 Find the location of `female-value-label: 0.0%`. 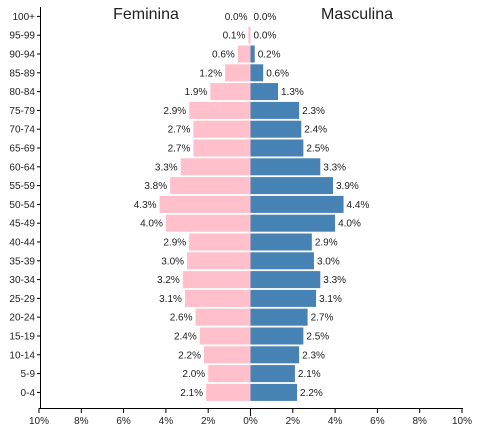

female-value-label: 0.0% is located at coordinates (236, 17).